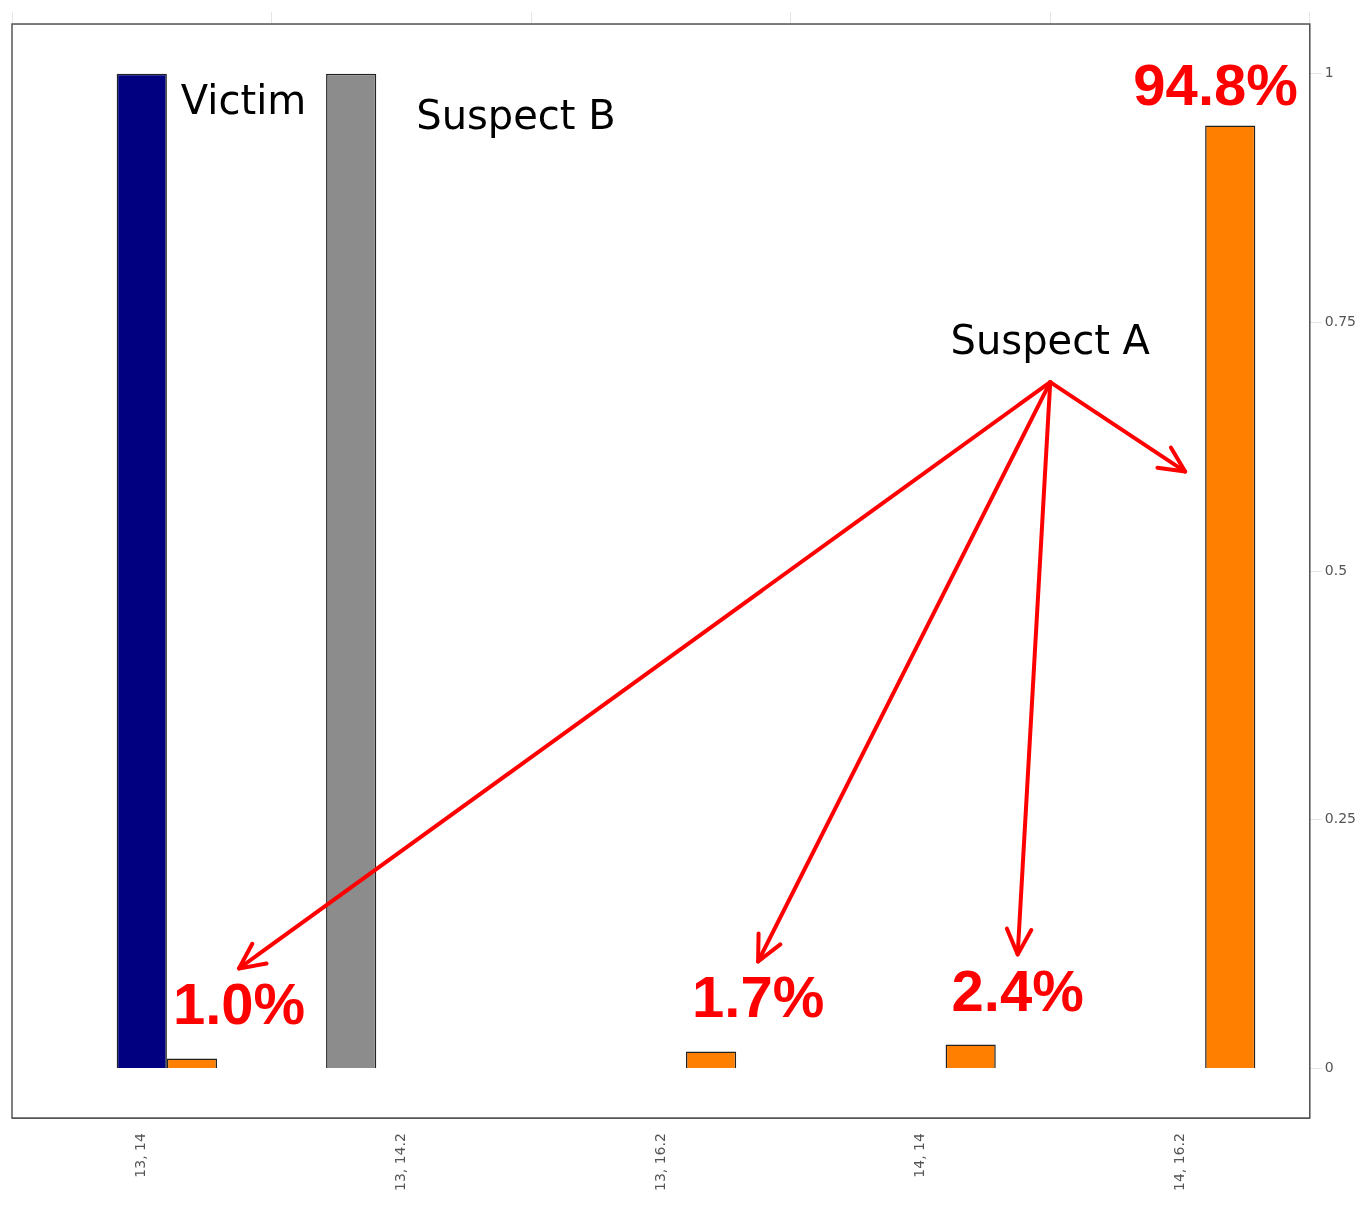 The width and height of the screenshot is (1371, 1211). What do you see at coordinates (1329, 72) in the screenshot?
I see `y-tick-label: 1` at bounding box center [1329, 72].